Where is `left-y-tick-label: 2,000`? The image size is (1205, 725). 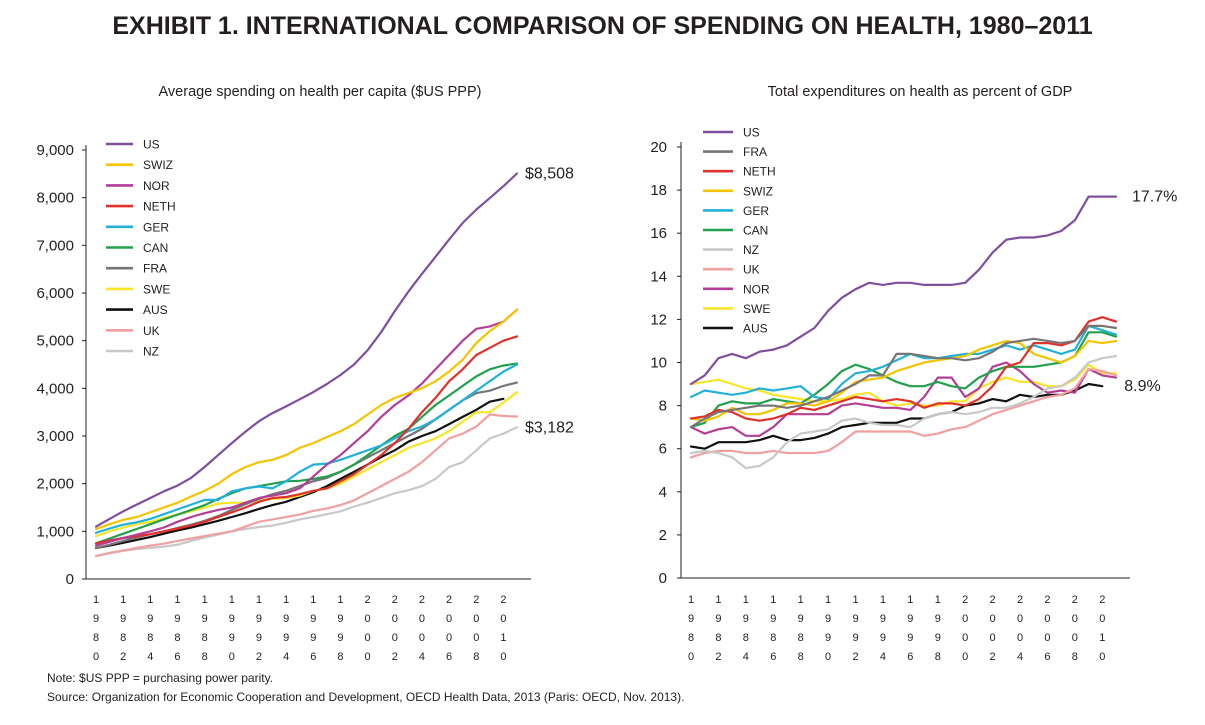 left-y-tick-label: 2,000 is located at coordinates (55, 484).